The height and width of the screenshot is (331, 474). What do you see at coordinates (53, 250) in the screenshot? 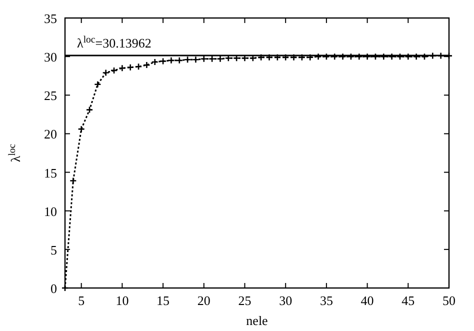
I see `y-tick-label: 5` at bounding box center [53, 250].